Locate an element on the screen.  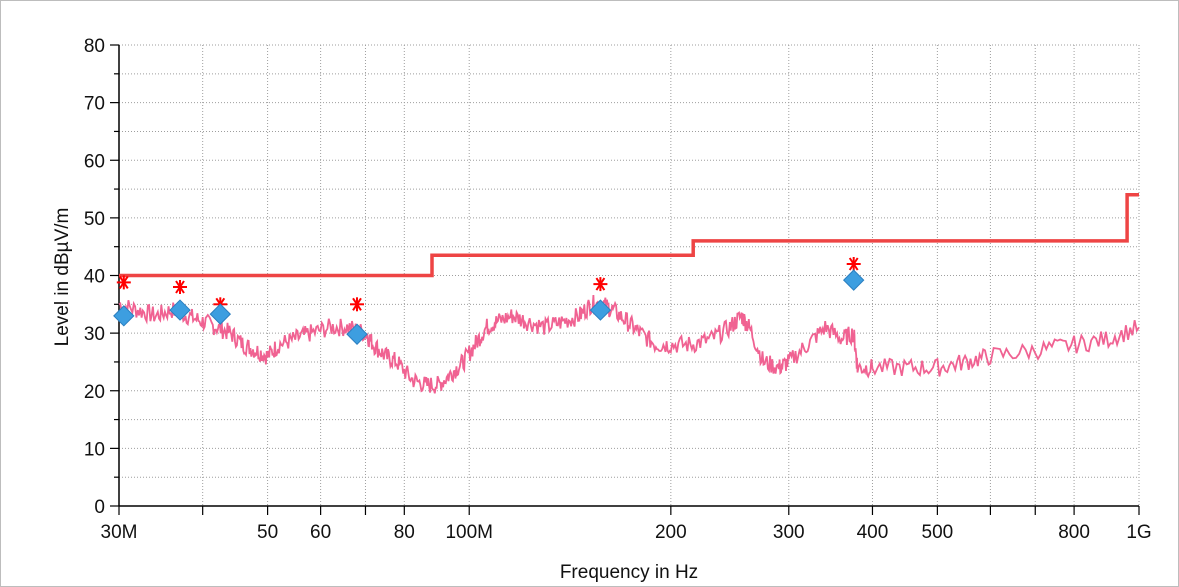
y-tick-label: 10 is located at coordinates (94, 449).